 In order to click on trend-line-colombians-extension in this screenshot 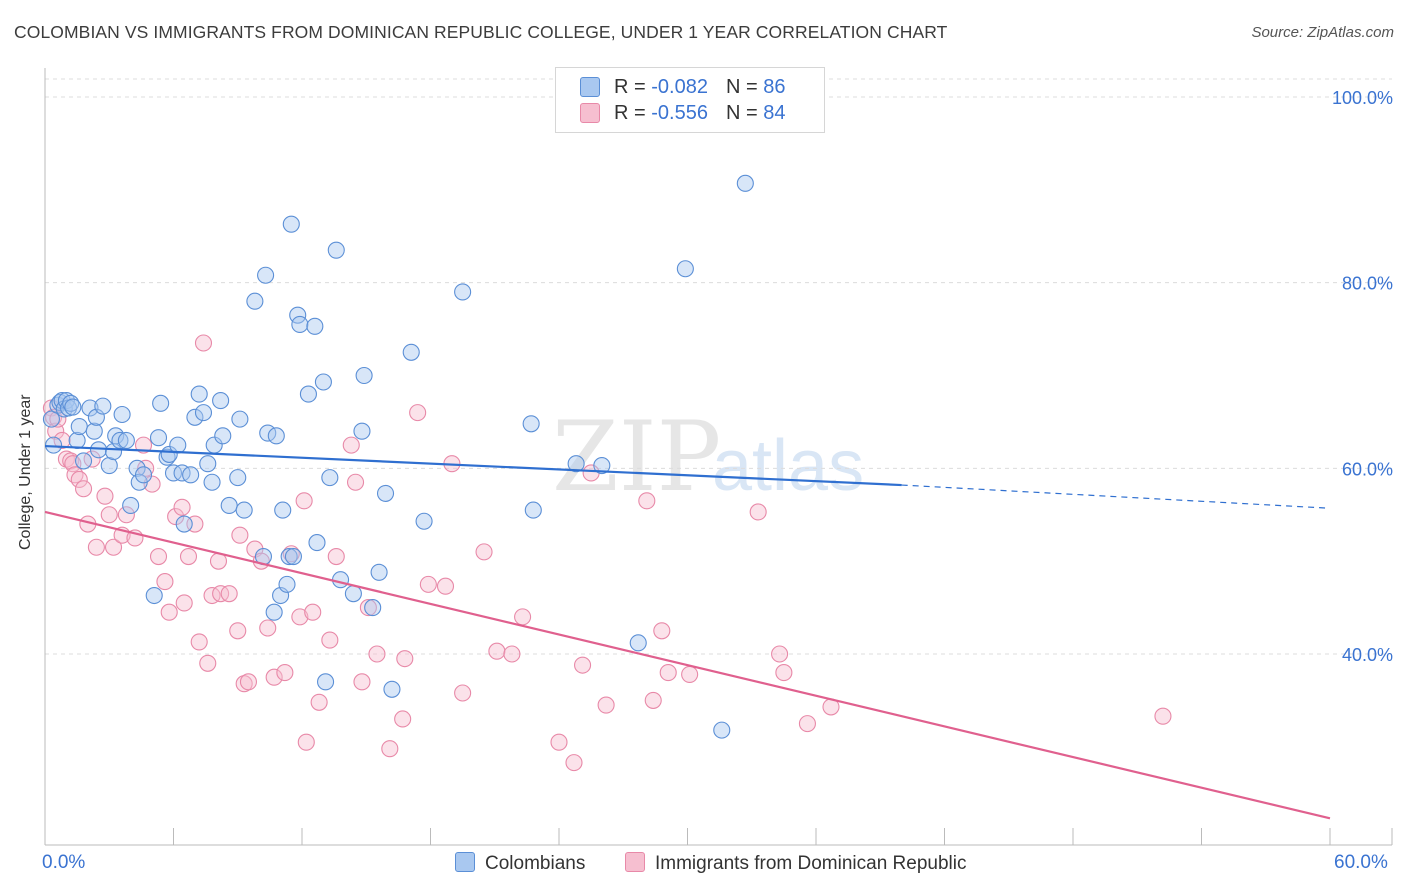, I will do `click(1116, 496)`.